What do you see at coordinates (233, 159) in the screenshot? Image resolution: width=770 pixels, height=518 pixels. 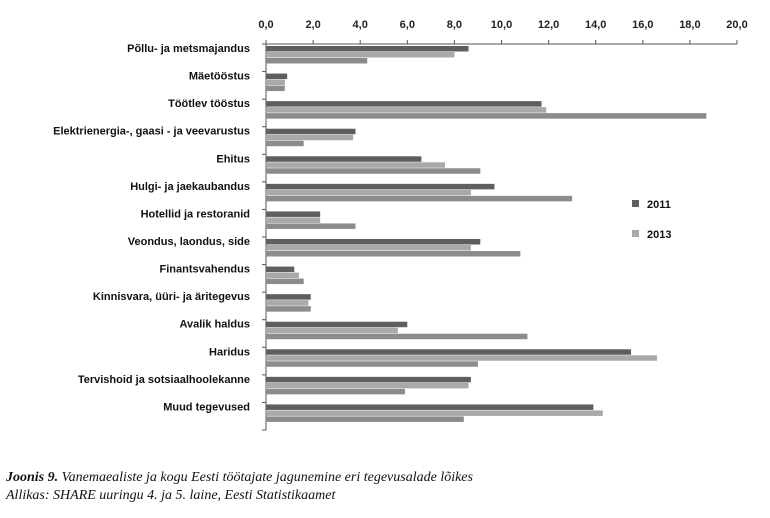 I see `category-label: Ehitus` at bounding box center [233, 159].